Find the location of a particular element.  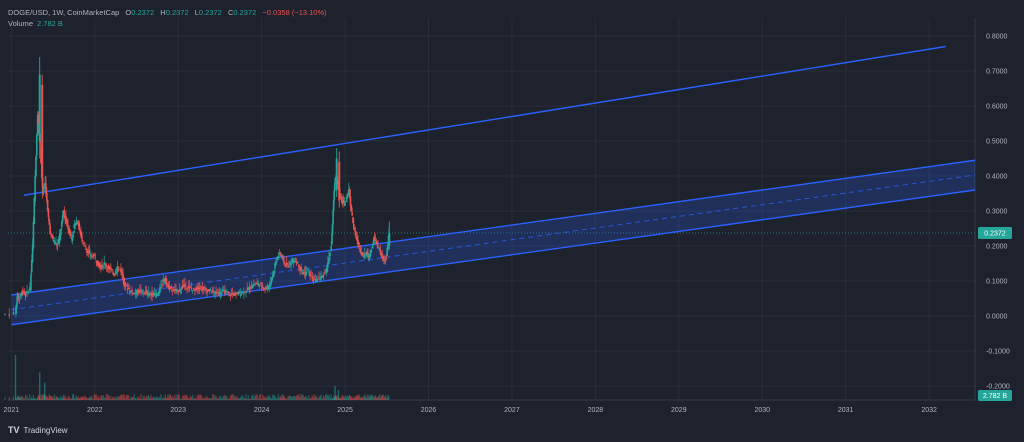

x-tick-label: 2029 is located at coordinates (679, 410).